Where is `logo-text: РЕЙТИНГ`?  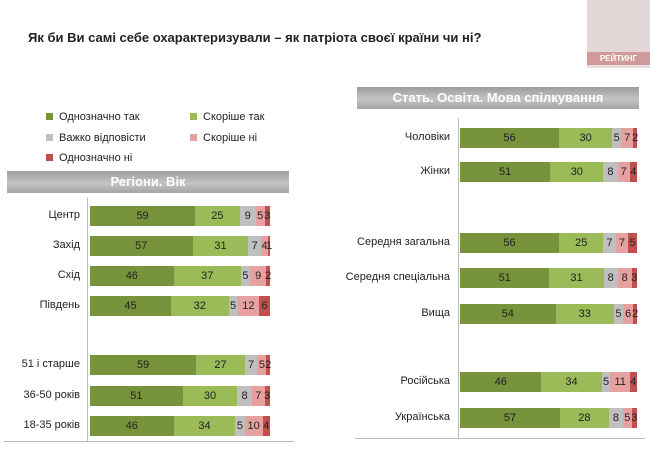
logo-text: РЕЙТИНГ is located at coordinates (618, 58).